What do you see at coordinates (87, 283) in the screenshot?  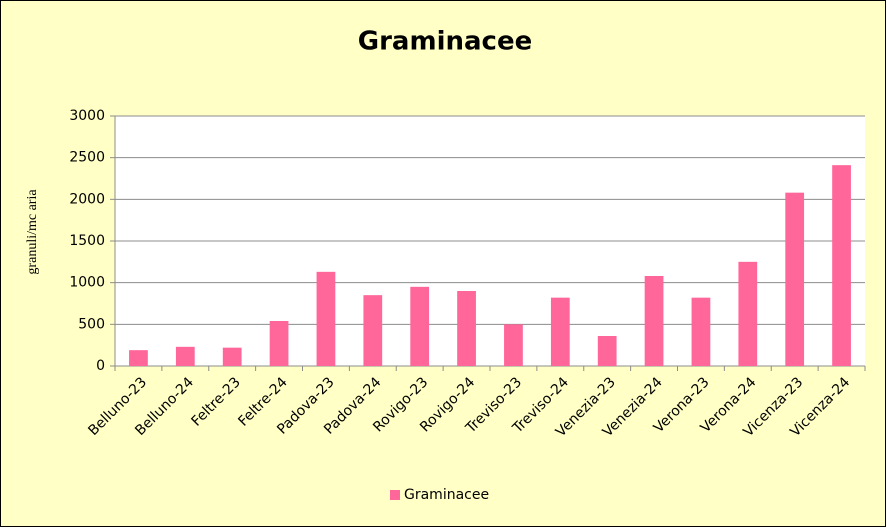 I see `y-tick-label: 1000` at bounding box center [87, 283].